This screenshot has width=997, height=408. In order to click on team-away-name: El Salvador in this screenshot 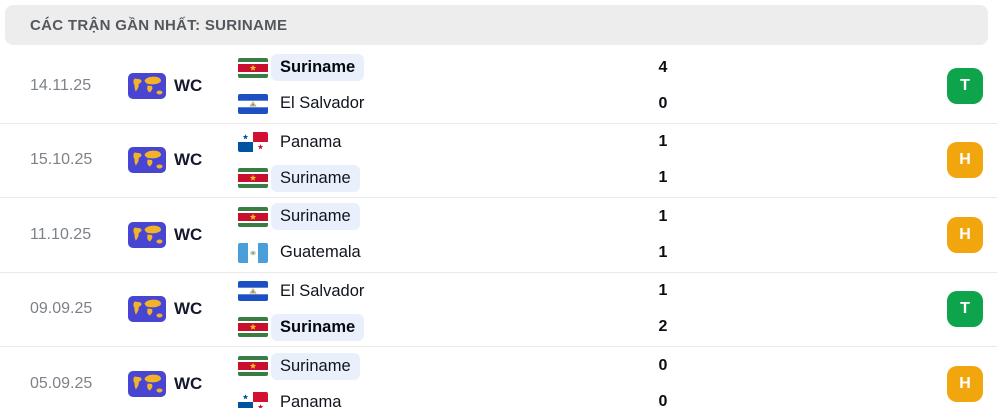, I will do `click(322, 103)`.